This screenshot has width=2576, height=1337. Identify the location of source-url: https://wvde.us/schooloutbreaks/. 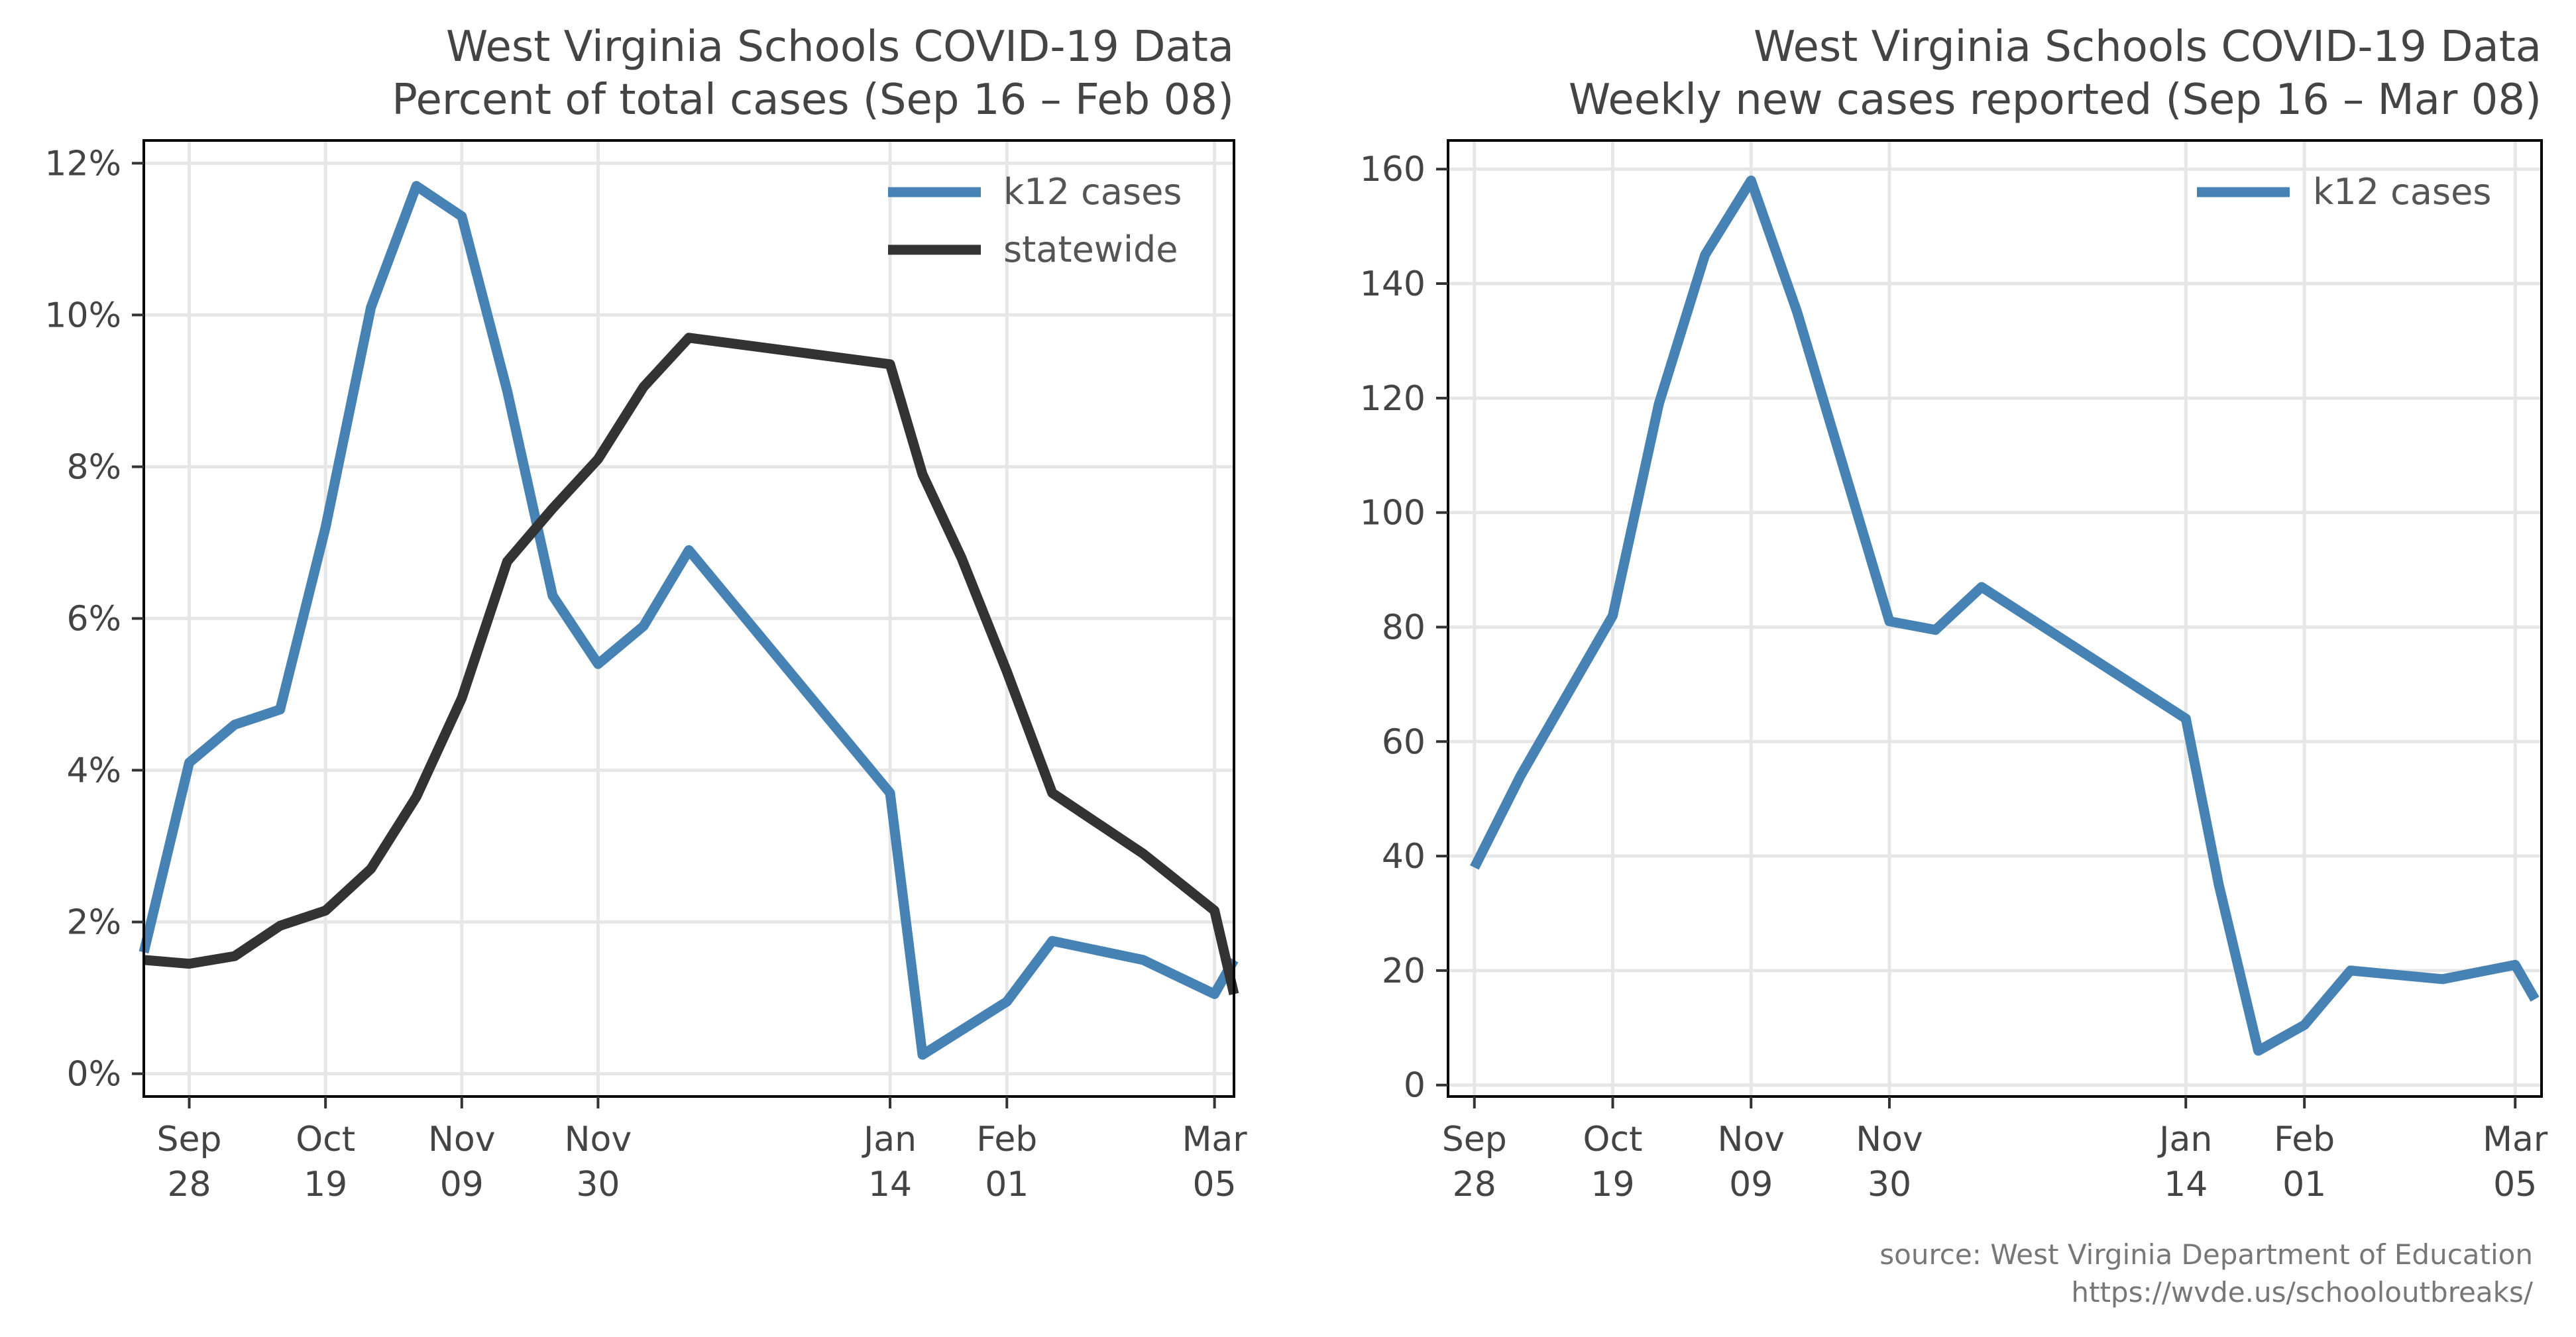
(2302, 1292).